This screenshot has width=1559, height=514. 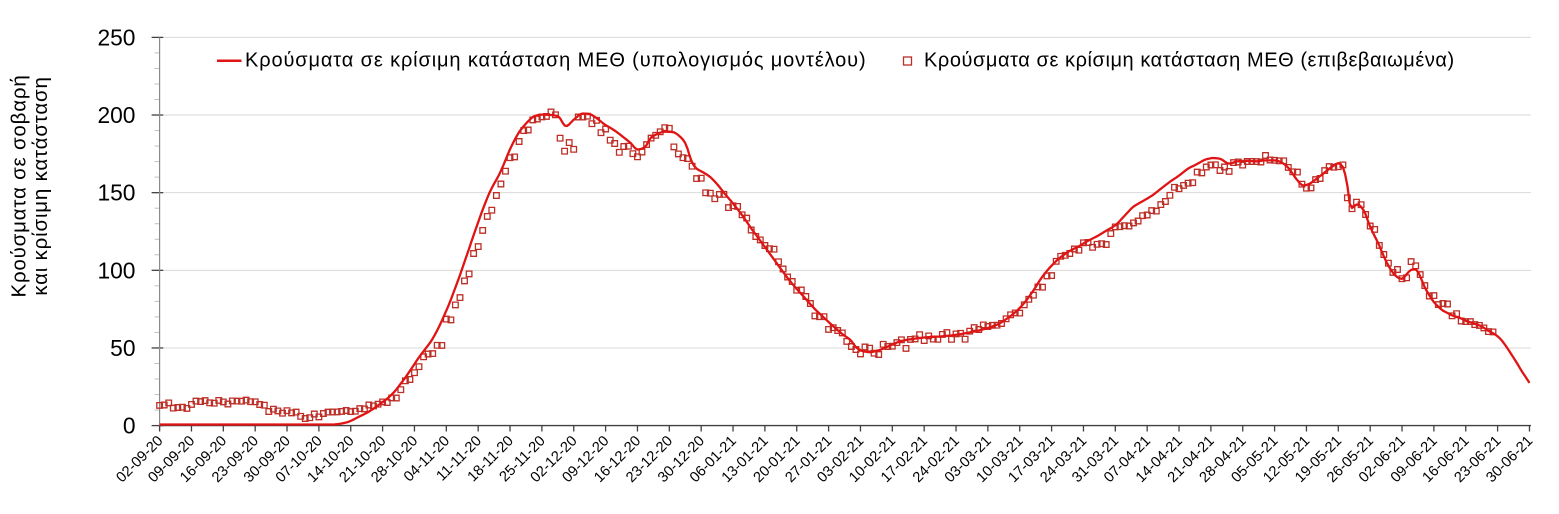 I want to click on svg-text: Κρούσματα σε σοβαρή, so click(x=19, y=185).